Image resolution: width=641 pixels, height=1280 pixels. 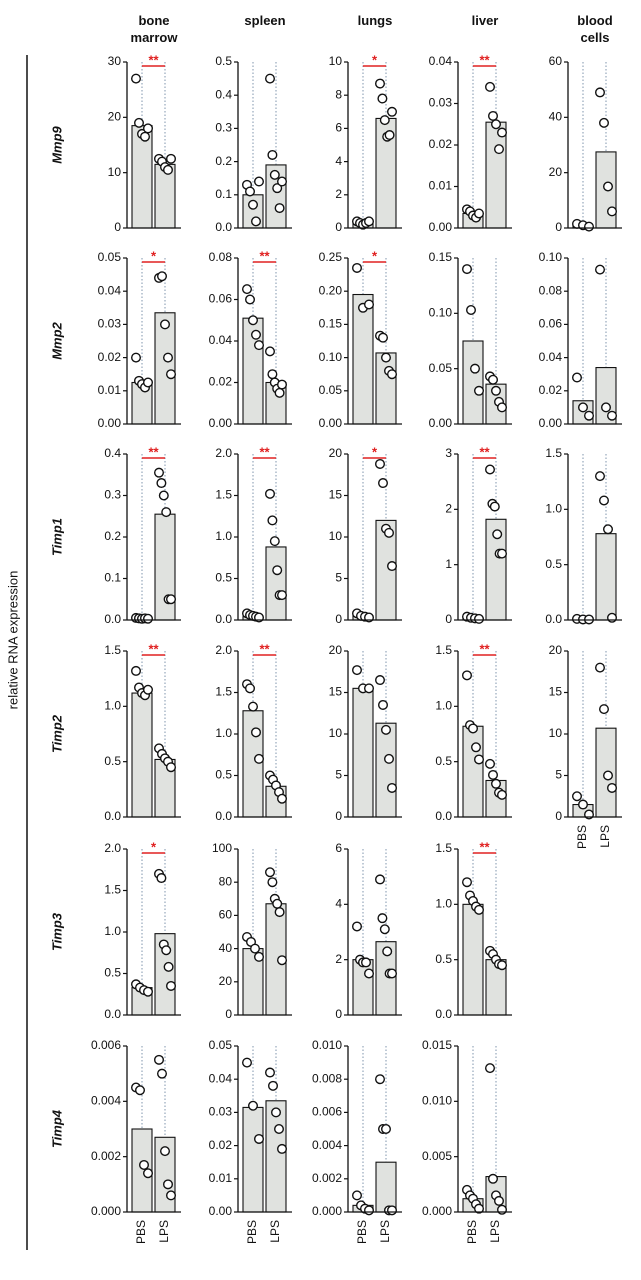 What do you see at coordinates (154, 255) in the screenshot?
I see `significance-label: *` at bounding box center [154, 255].